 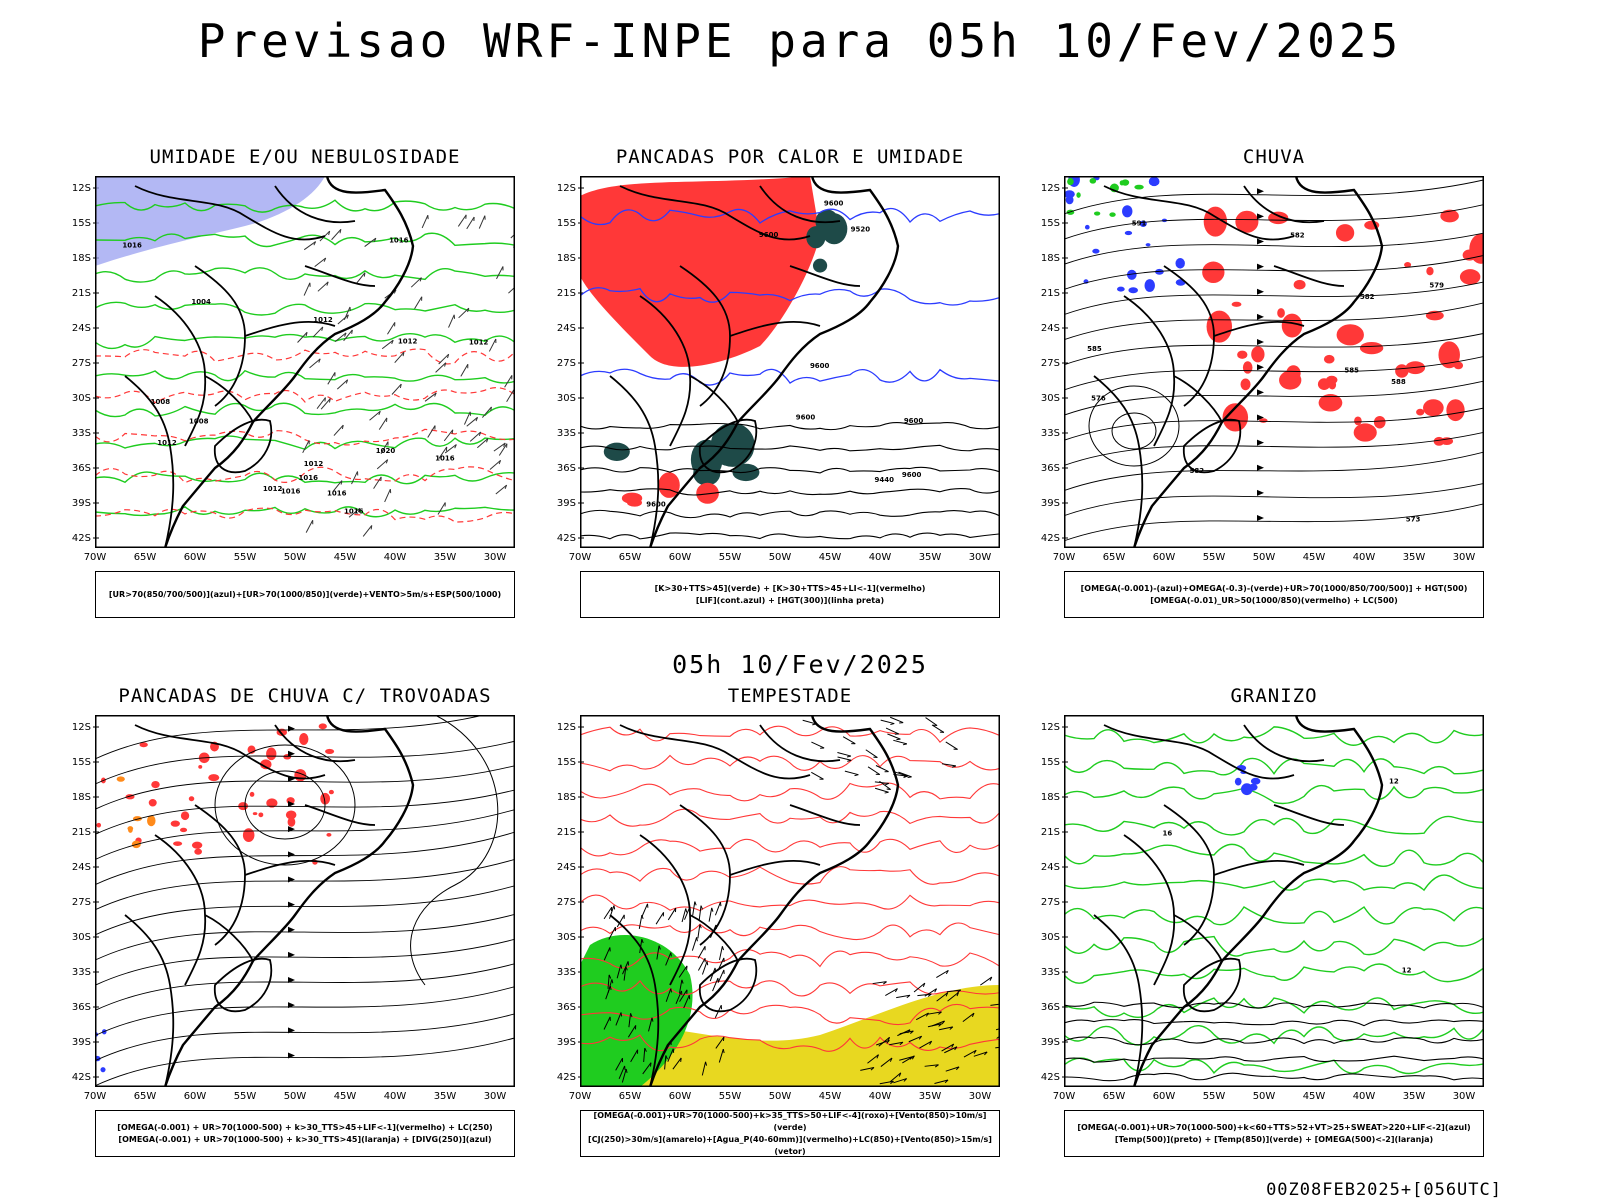 What do you see at coordinates (1050, 433) in the screenshot?
I see `lat-tick-label: 33S` at bounding box center [1050, 433].